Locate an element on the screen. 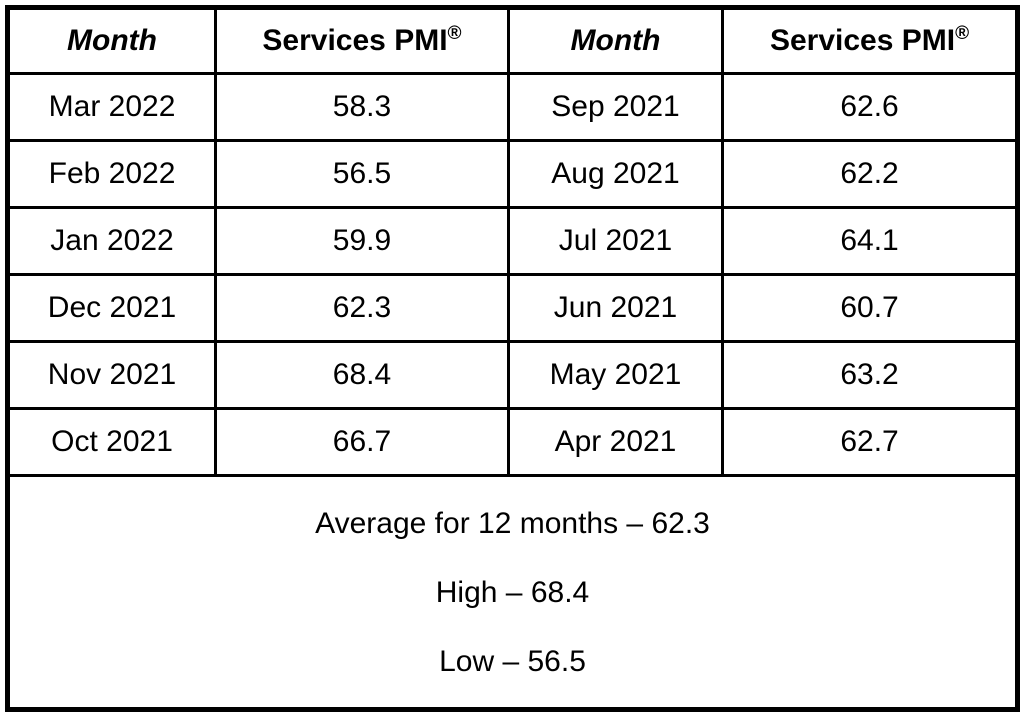  month-cell: Apr 2021 is located at coordinates (615, 442).